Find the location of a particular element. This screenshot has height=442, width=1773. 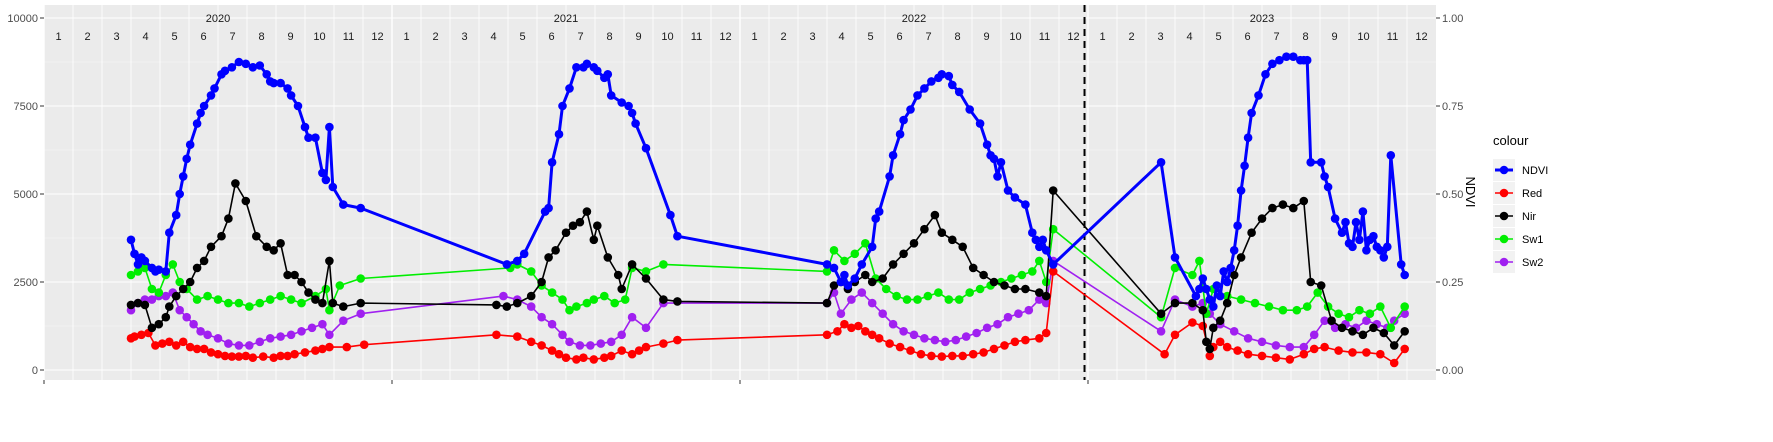

month-label: 11 is located at coordinates (1044, 37).